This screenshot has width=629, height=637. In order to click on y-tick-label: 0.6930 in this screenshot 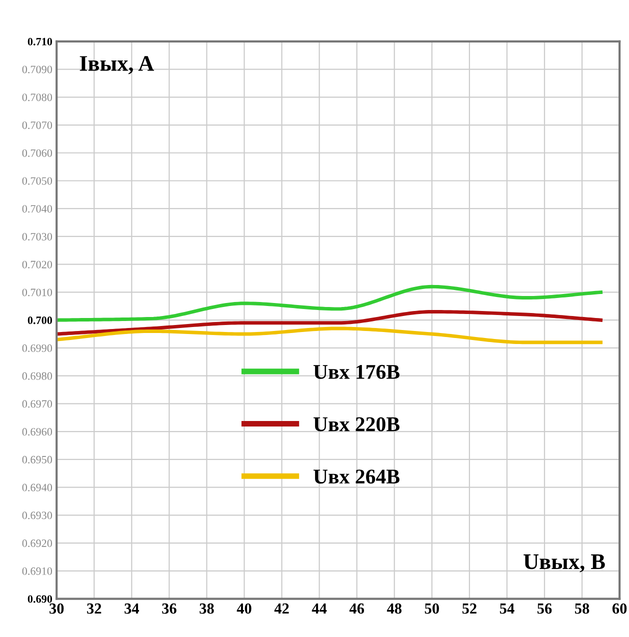, I will do `click(37, 516)`.